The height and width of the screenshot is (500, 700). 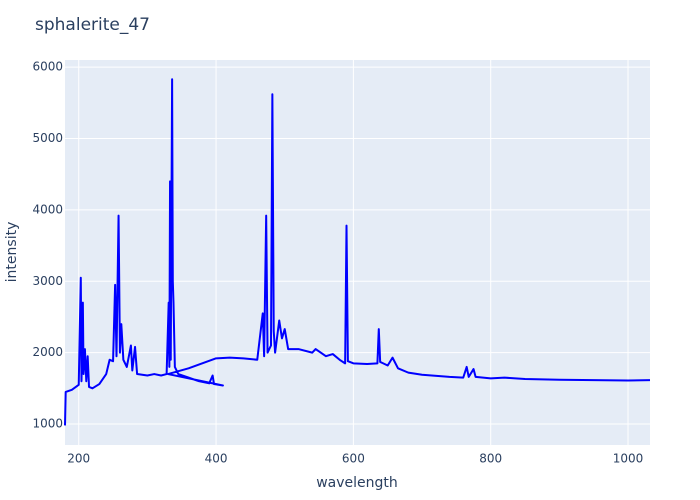 I want to click on y-tick-label: 4000, so click(x=47, y=209).